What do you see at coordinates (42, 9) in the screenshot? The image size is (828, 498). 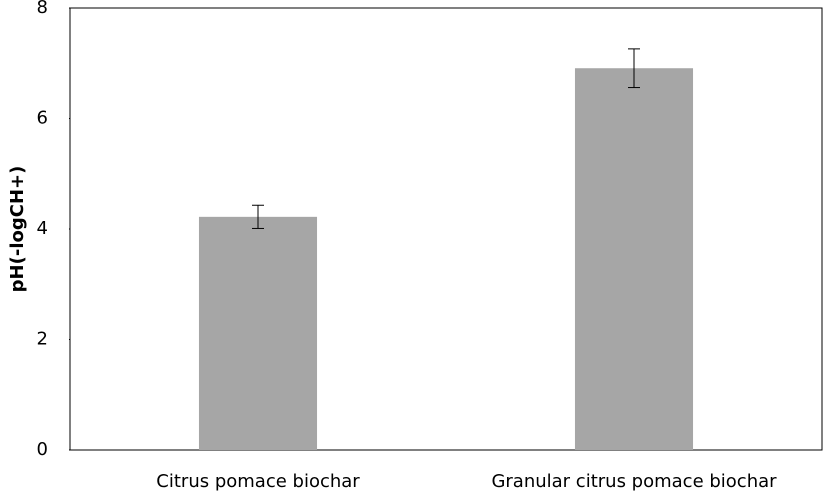 I see `y-tick-label: 8` at bounding box center [42, 9].